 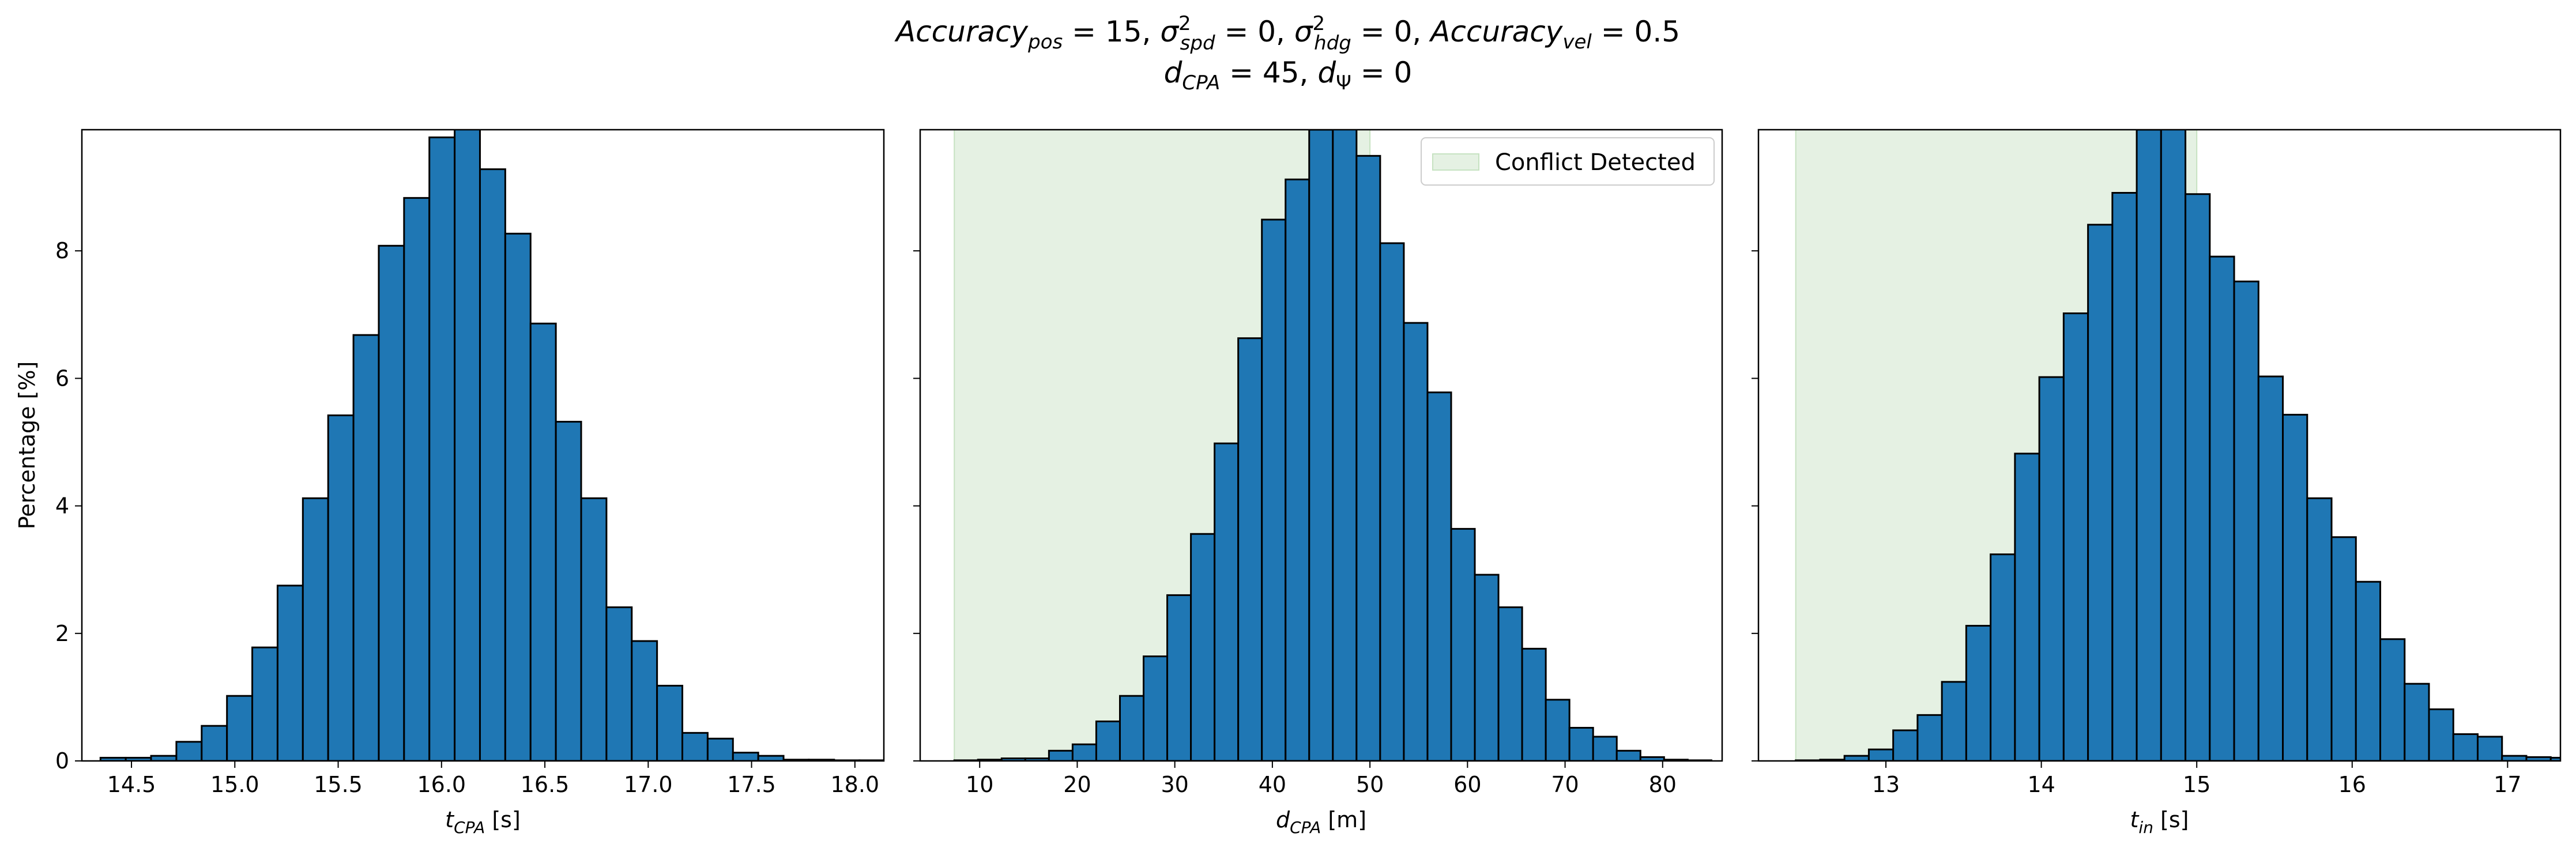 What do you see at coordinates (2159, 822) in the screenshot?
I see `x-axis-label: tin [s]` at bounding box center [2159, 822].